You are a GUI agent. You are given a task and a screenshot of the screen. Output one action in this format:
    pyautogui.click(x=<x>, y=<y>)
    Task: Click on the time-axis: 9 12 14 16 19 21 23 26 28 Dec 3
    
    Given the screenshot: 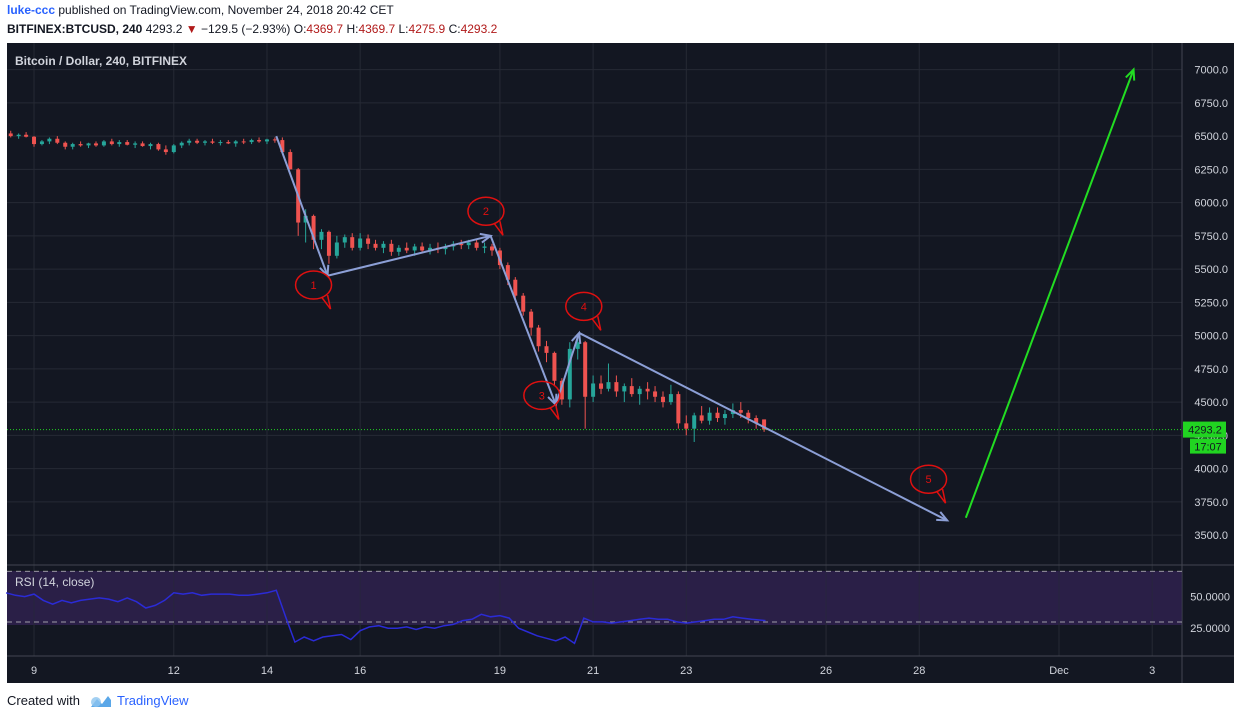 What is the action you would take?
    pyautogui.click(x=593, y=671)
    